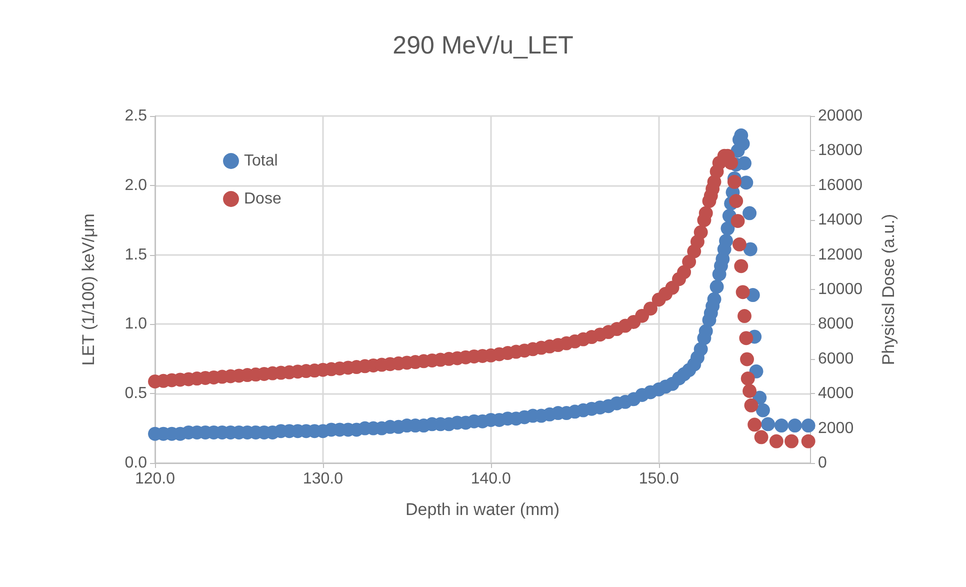  What do you see at coordinates (136, 324) in the screenshot?
I see `y-tick-label: 1.0` at bounding box center [136, 324].